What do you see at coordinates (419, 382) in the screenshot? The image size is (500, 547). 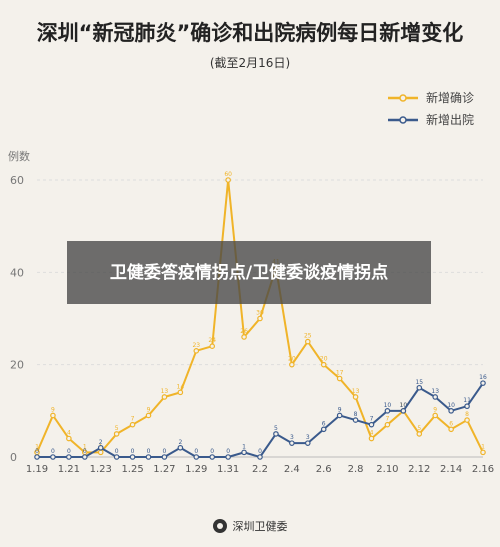 I see `data-label: 15` at bounding box center [419, 382].